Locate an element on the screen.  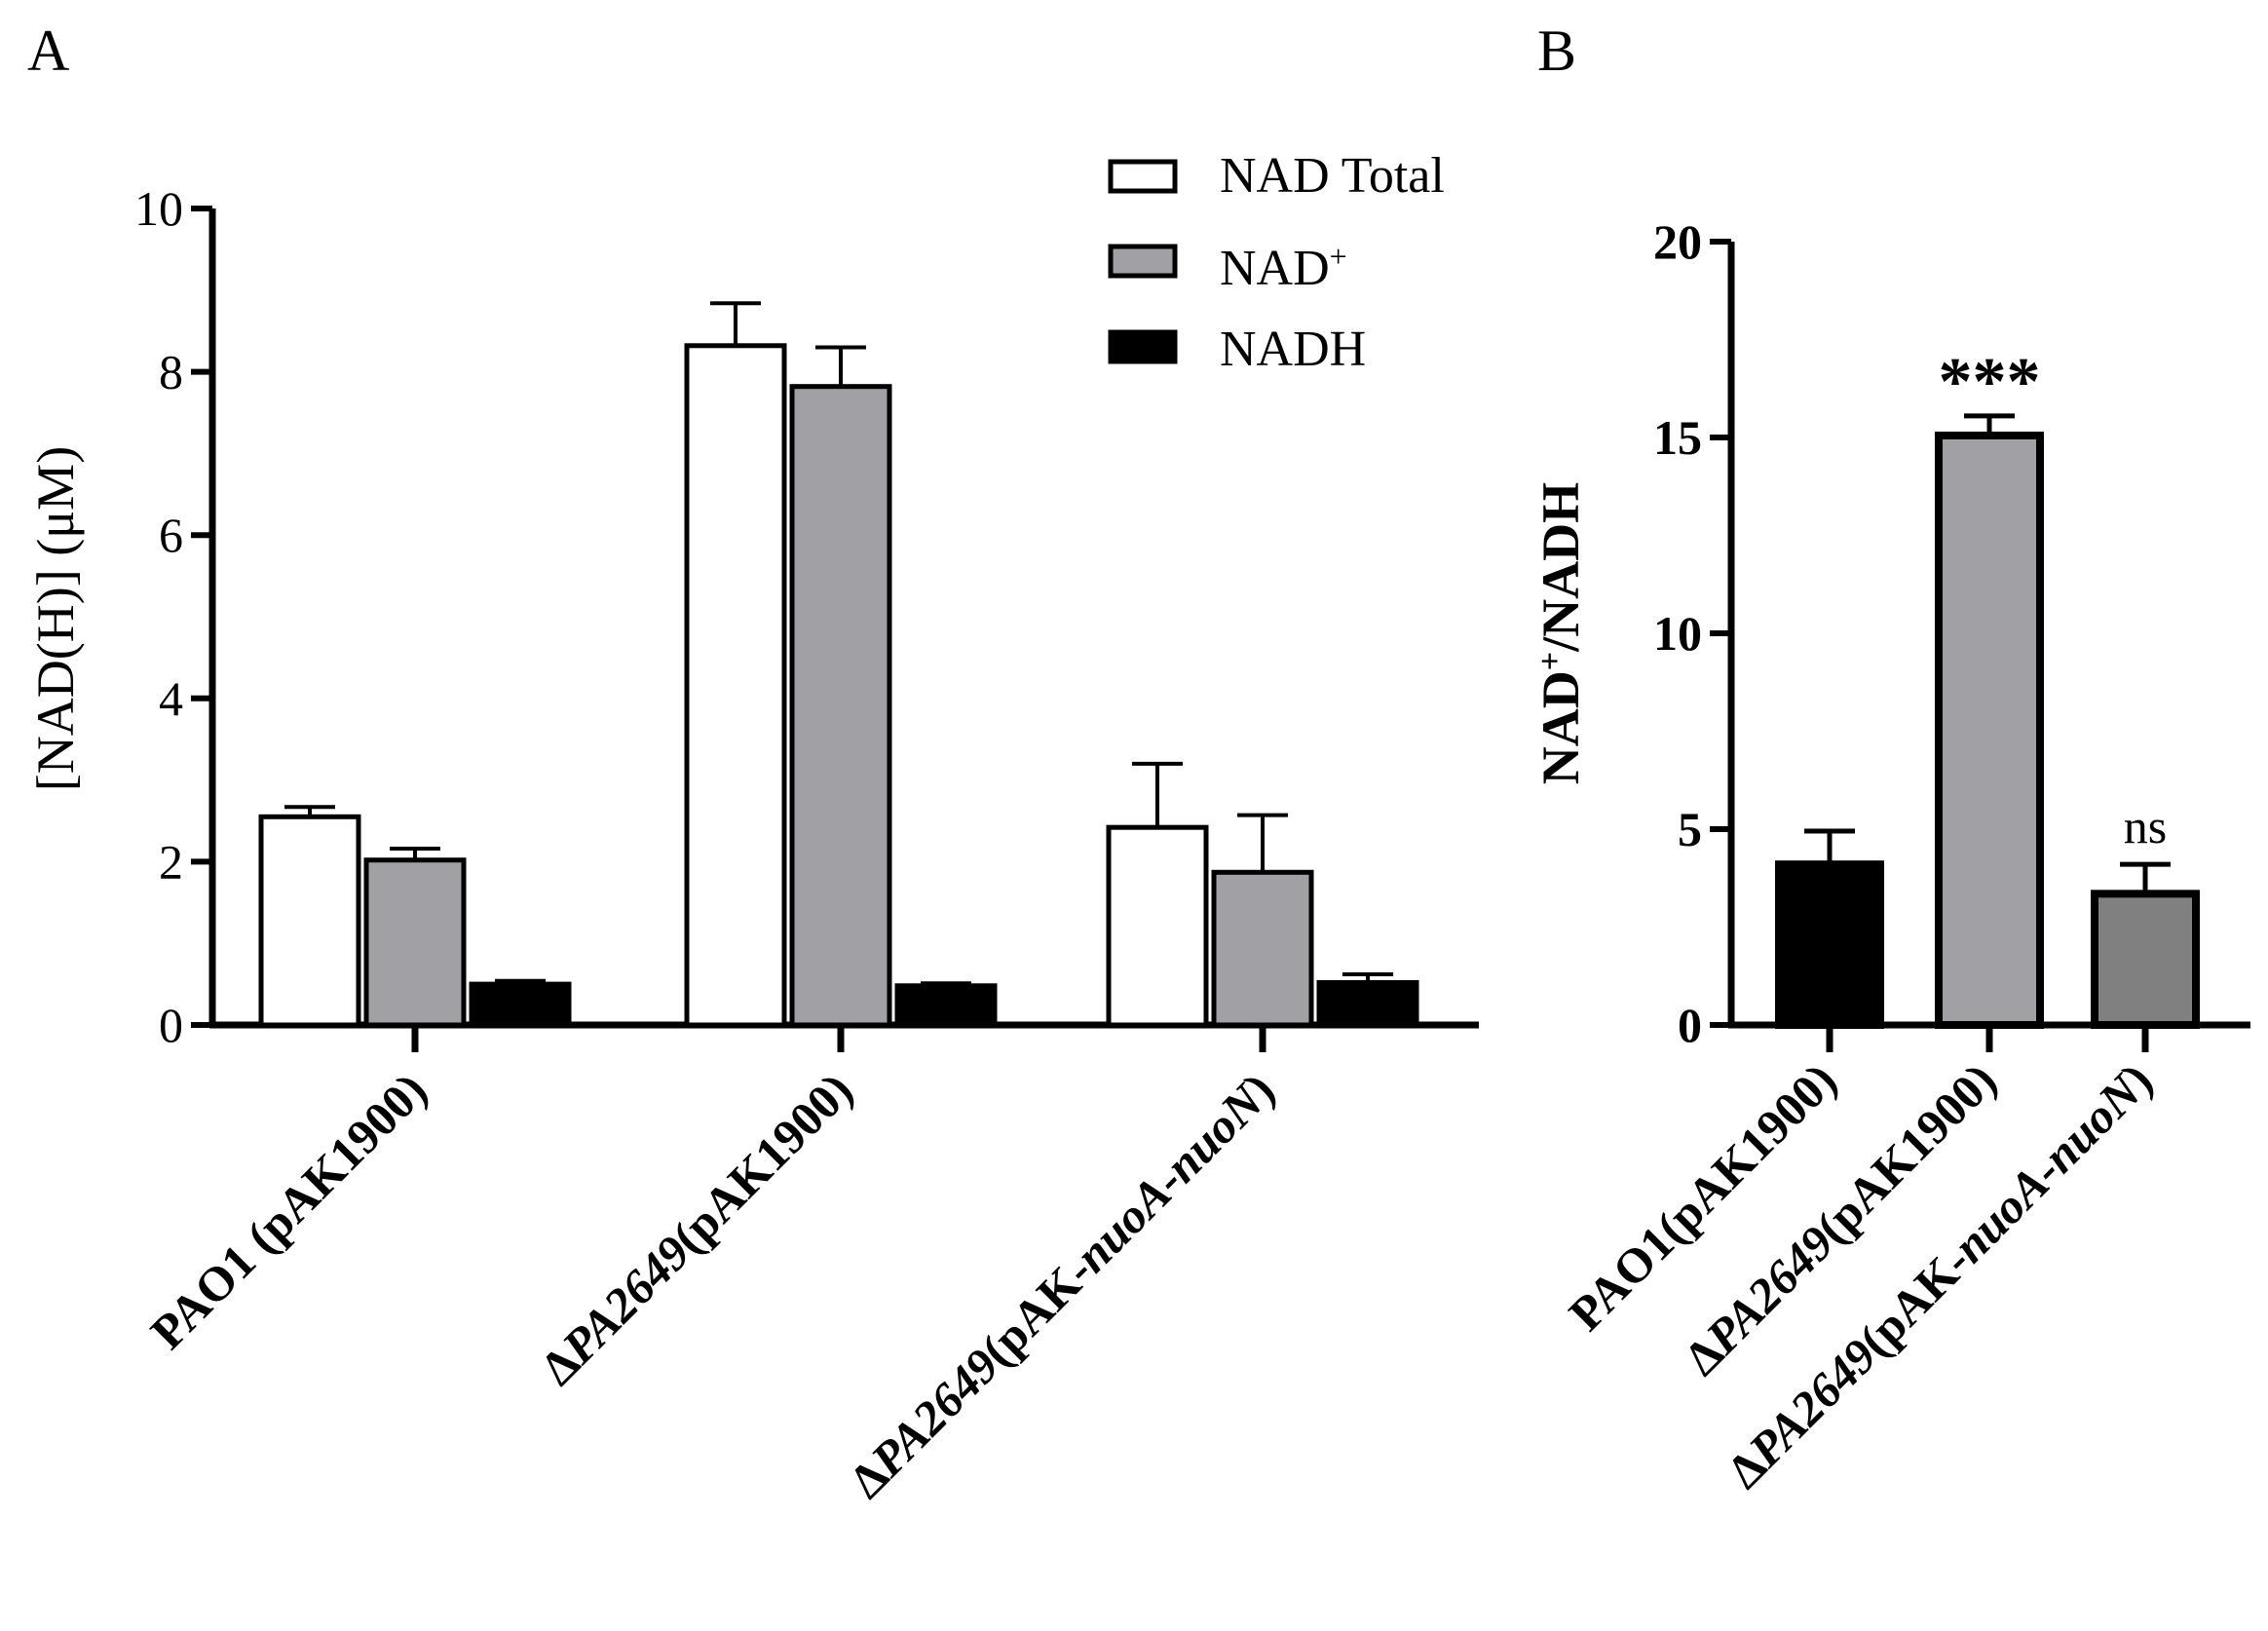
panel-b-category-label-0: PAO1(pAK1900) is located at coordinates (1703, 1196).